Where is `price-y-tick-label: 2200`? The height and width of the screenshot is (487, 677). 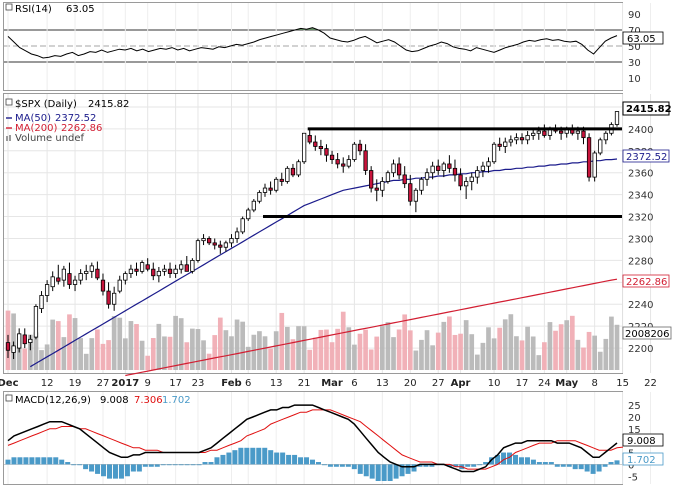
price-y-tick-label: 2200 is located at coordinates (640, 349).